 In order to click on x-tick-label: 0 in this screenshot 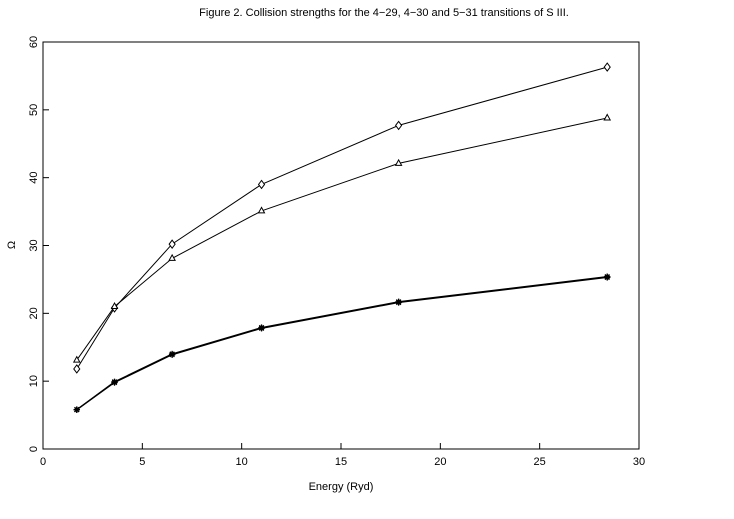, I will do `click(43, 462)`.